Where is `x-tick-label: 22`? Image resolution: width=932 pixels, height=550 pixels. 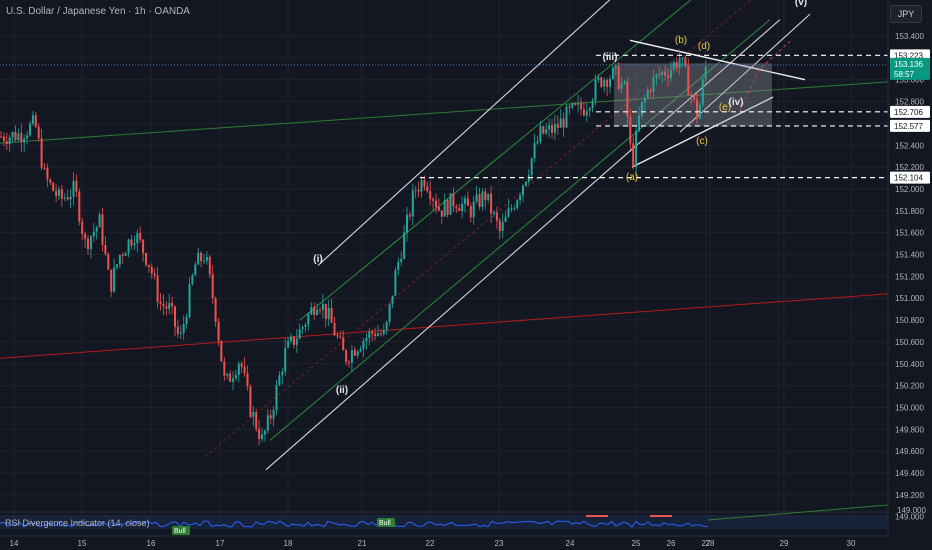 x-tick-label: 22 is located at coordinates (430, 543).